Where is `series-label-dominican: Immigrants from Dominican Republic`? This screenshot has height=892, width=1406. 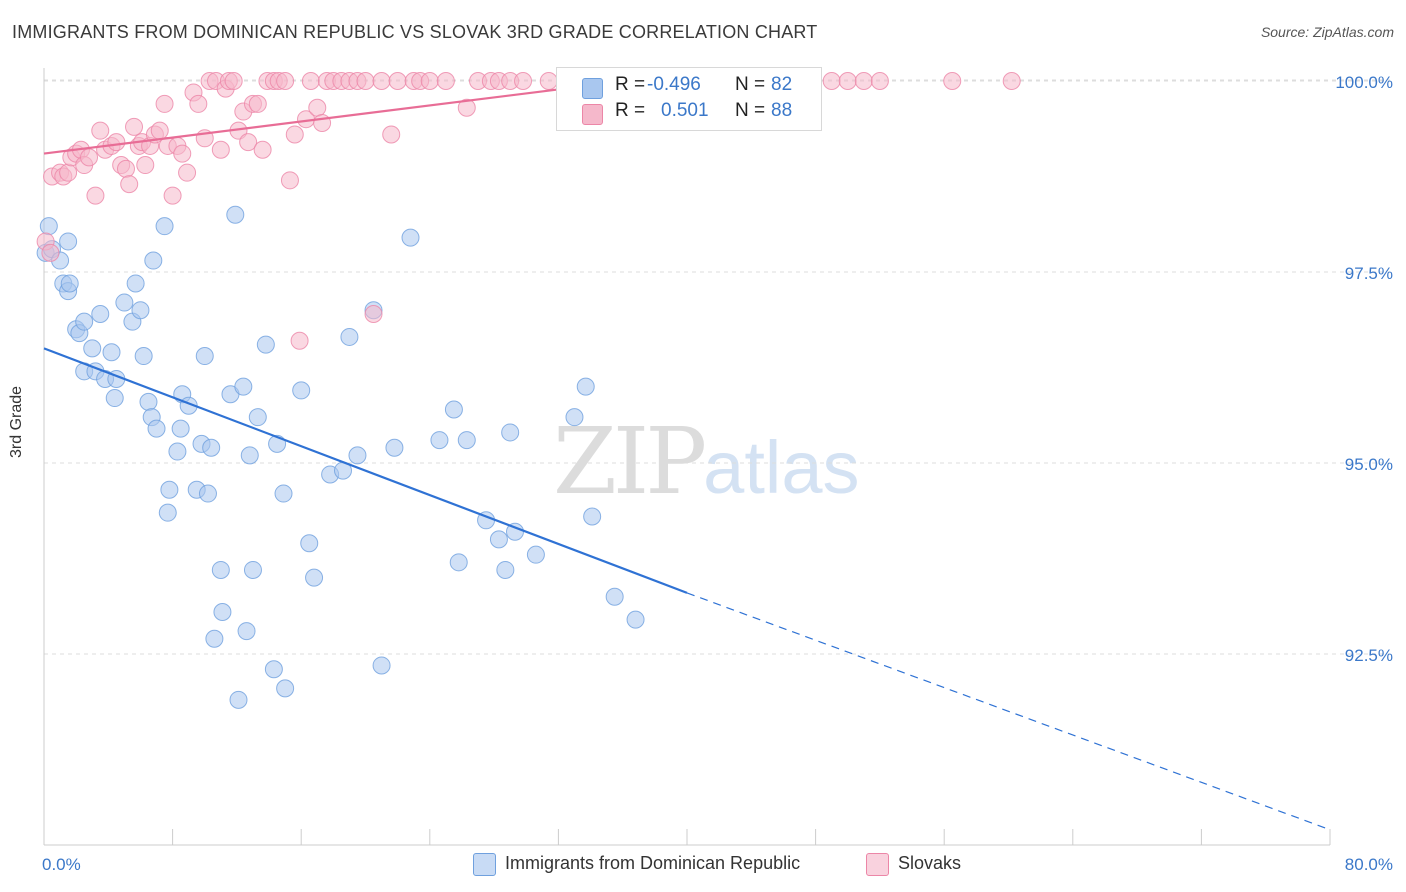 series-label-dominican: Immigrants from Dominican Republic is located at coordinates (653, 863).